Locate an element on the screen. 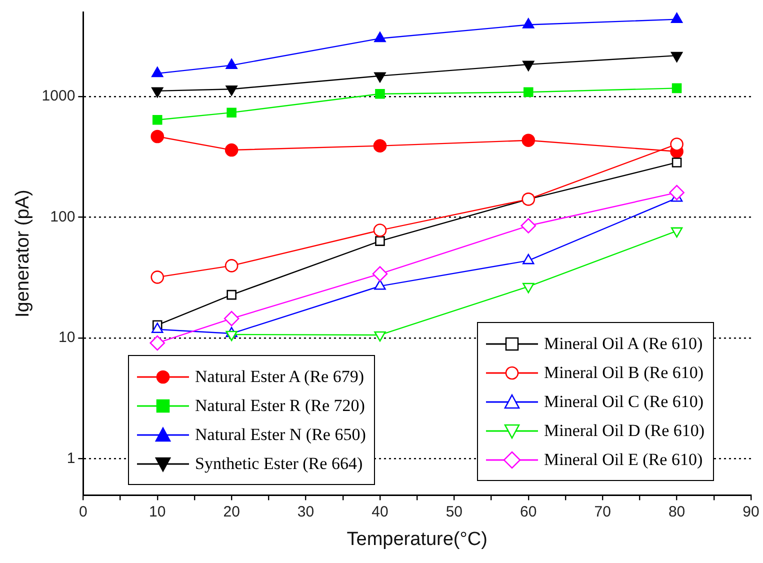 This screenshot has width=763, height=563. legend-label: Natural Ester A (Re 679) is located at coordinates (279, 376).